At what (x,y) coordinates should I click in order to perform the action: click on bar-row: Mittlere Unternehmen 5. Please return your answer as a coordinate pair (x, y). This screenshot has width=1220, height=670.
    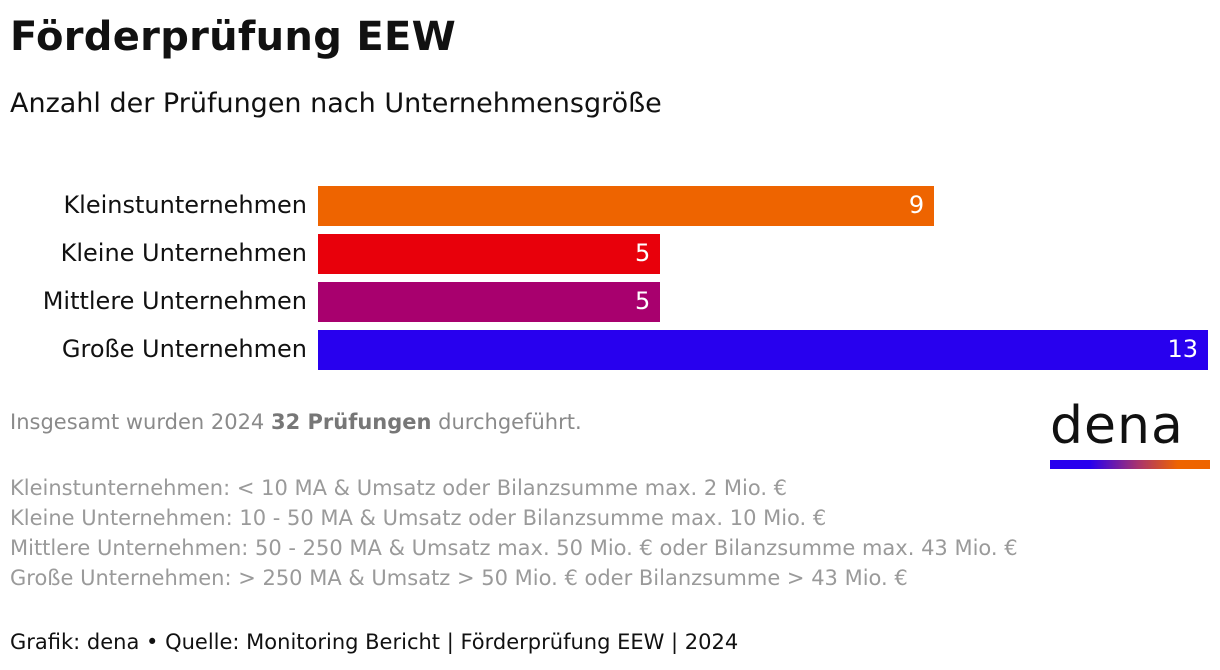
    Looking at the image, I should click on (610, 302).